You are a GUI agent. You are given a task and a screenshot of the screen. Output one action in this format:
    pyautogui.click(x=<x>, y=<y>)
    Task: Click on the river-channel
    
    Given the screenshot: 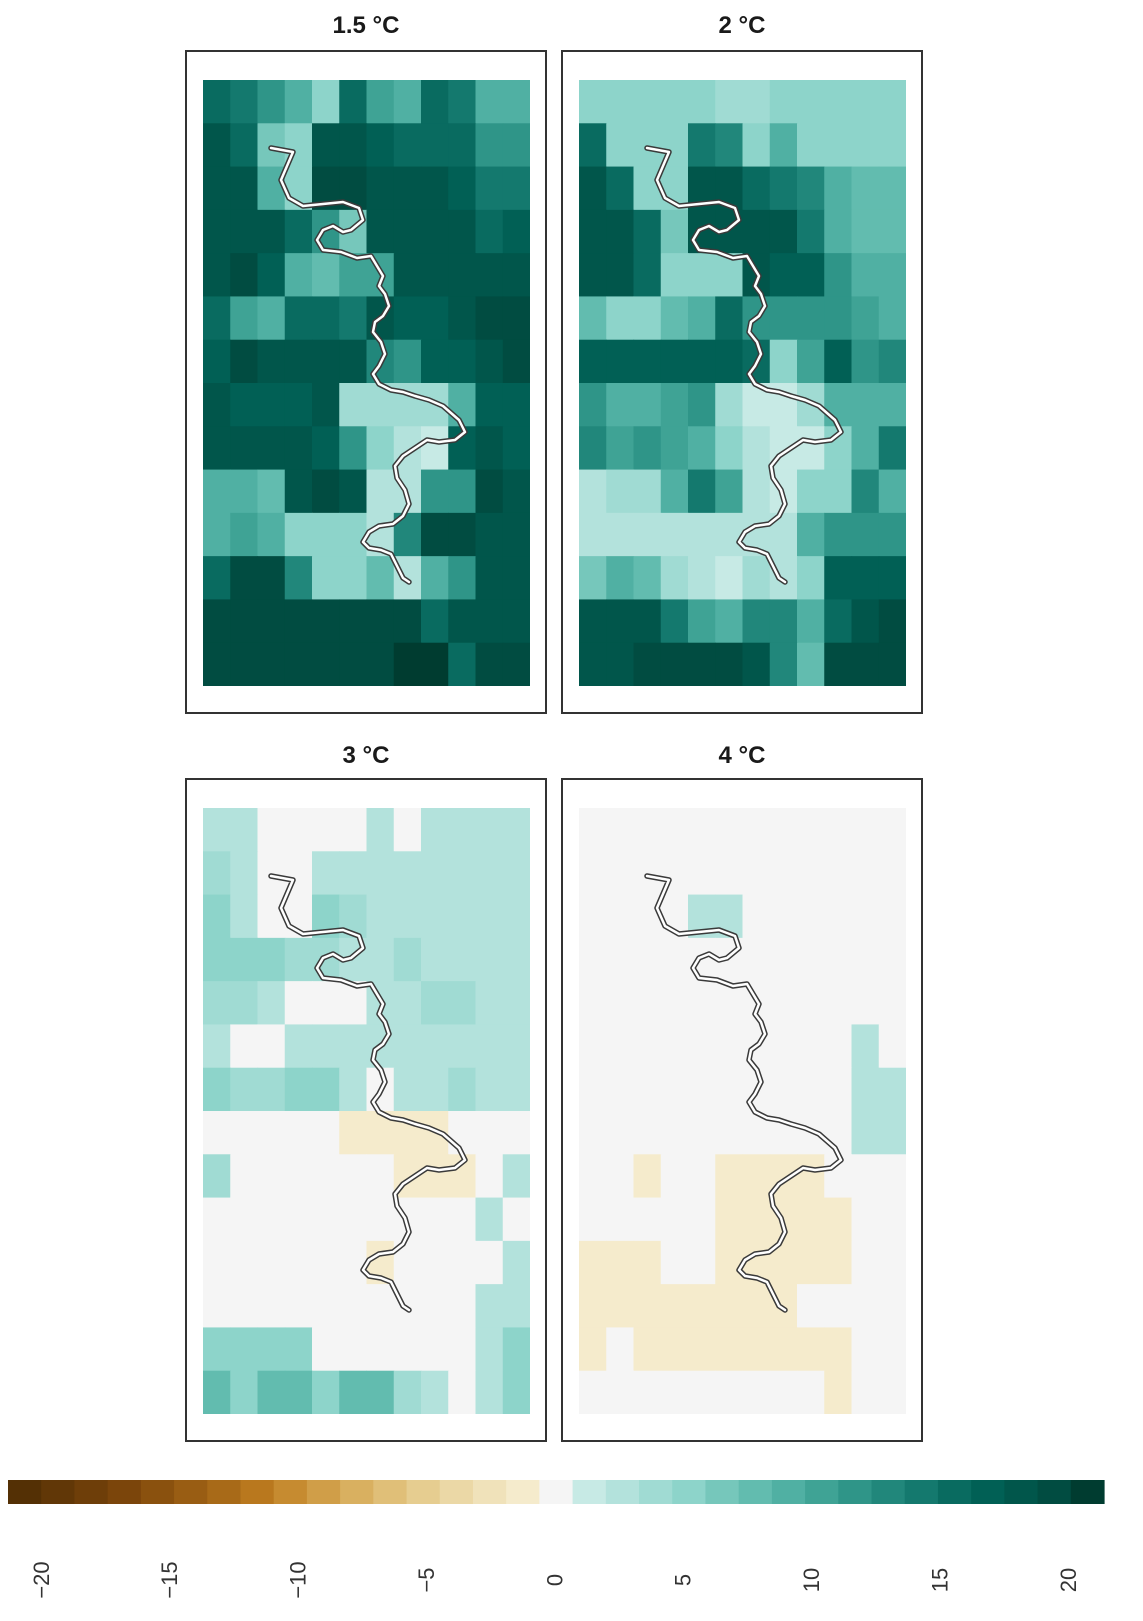 What is the action you would take?
    pyautogui.click(x=368, y=1093)
    